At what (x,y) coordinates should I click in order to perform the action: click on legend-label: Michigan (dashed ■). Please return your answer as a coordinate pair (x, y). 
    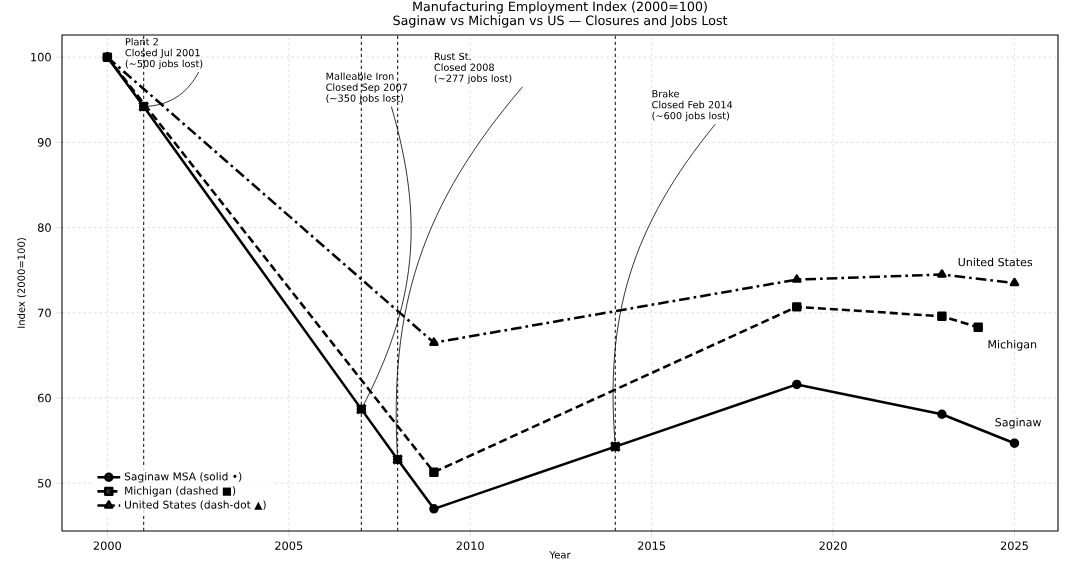
    Looking at the image, I should click on (180, 491).